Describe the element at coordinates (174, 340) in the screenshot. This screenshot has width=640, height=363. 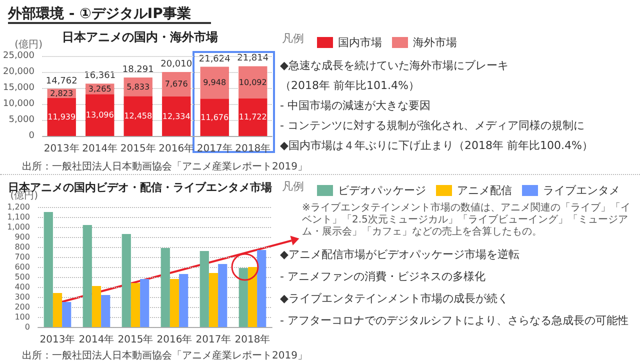
I see `x-tick-label: 2016年` at that location.